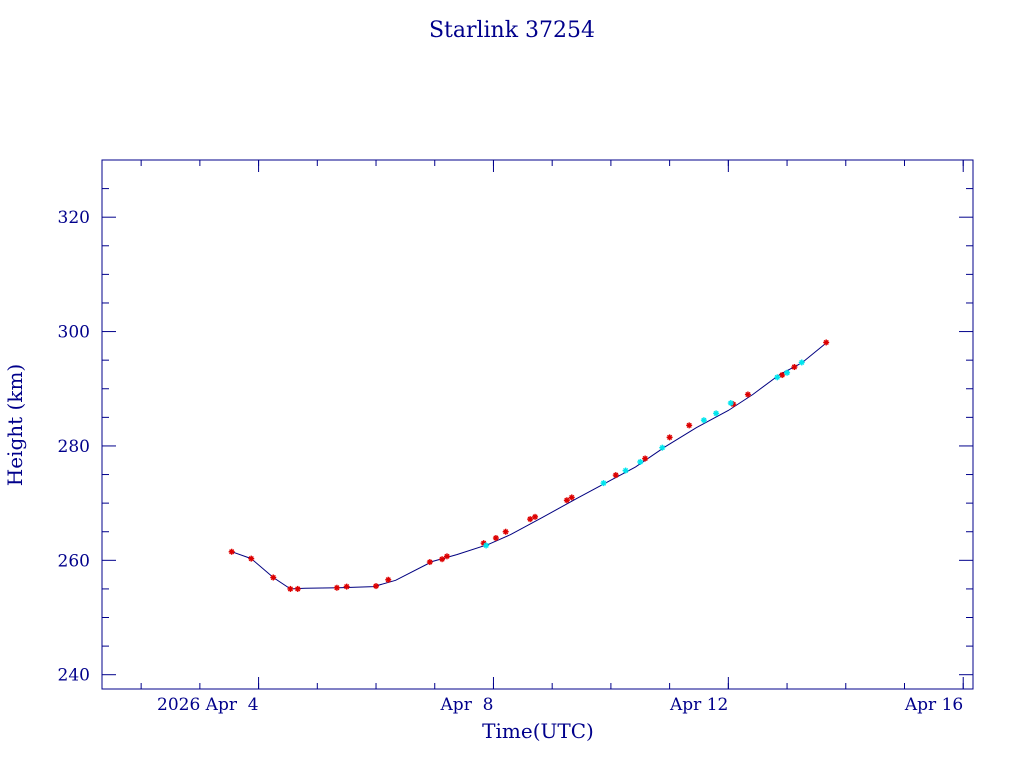 The image size is (1024, 768). What do you see at coordinates (467, 705) in the screenshot?
I see `x-tick-label: Apr 8` at bounding box center [467, 705].